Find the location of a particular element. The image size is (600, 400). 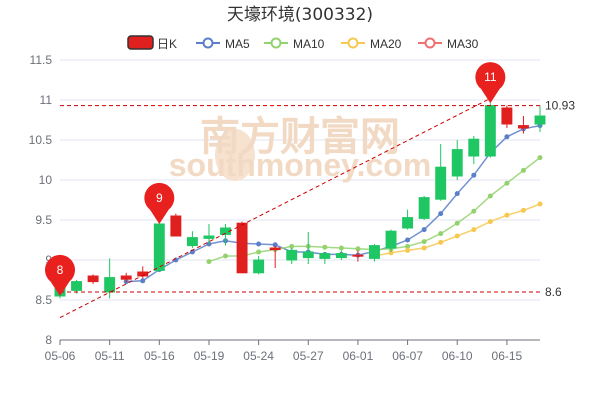

pin-shape is located at coordinates (159, 203).